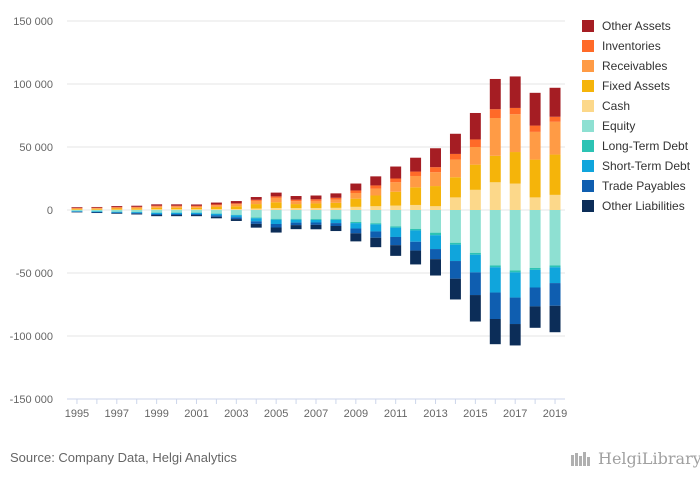  What do you see at coordinates (645, 146) in the screenshot?
I see `legend-label: Long-Term Debt` at bounding box center [645, 146].